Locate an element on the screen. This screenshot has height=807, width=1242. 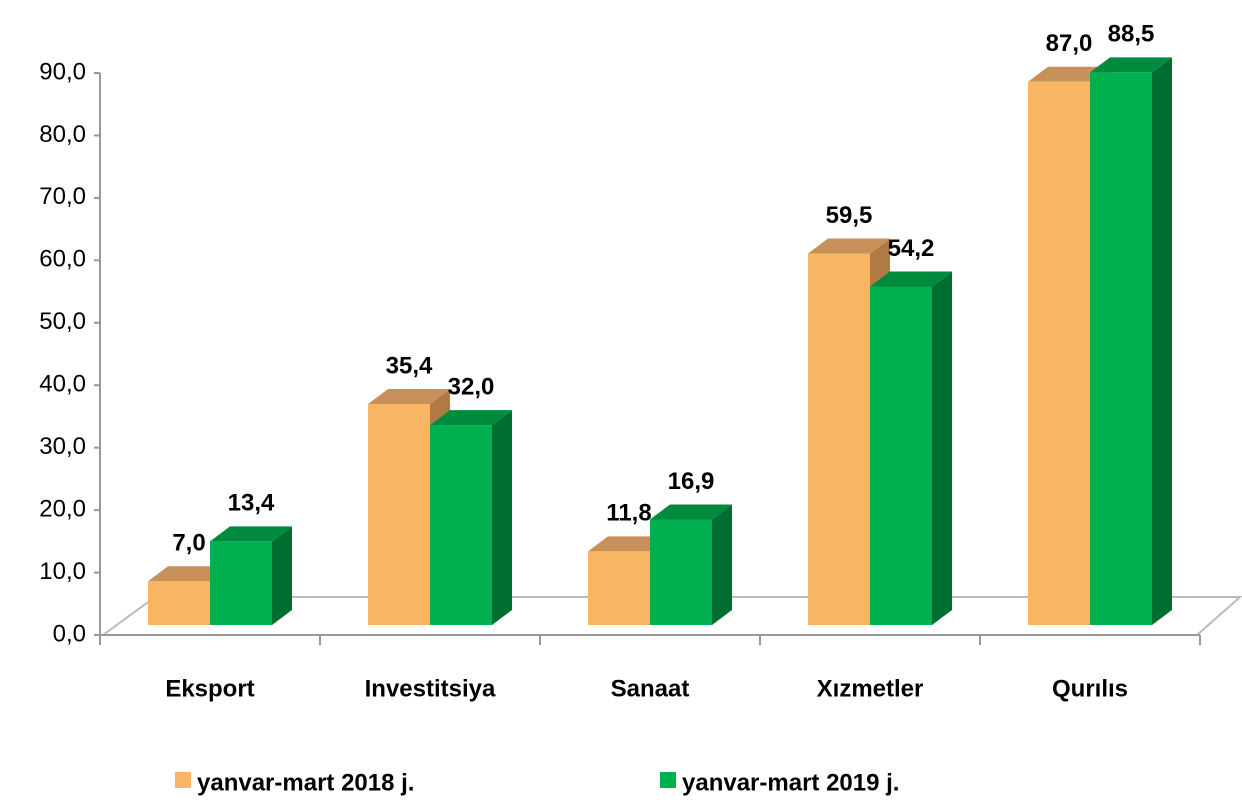
value-label: 16,9 is located at coordinates (691, 481).